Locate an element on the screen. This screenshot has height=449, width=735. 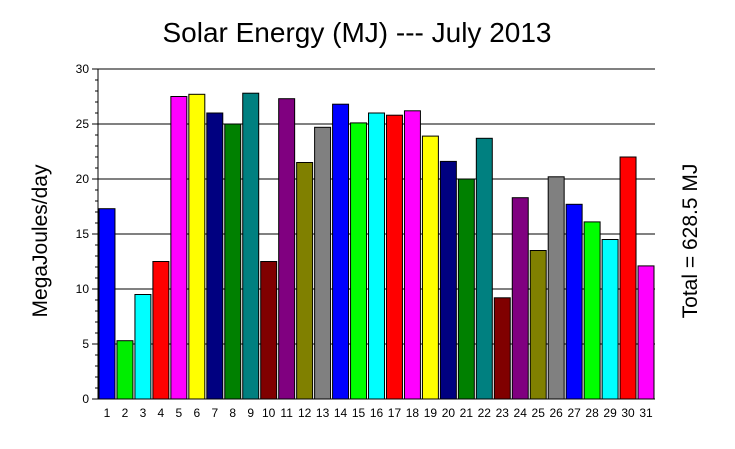
x-tick-label: 19 is located at coordinates (431, 413).